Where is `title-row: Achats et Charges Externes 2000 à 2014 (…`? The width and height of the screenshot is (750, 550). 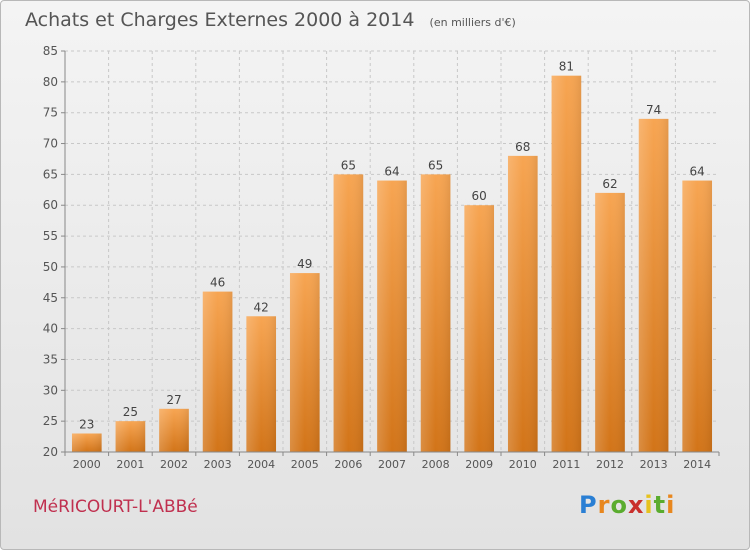
title-row: Achats et Charges Externes 2000 à 2014 (… is located at coordinates (270, 20).